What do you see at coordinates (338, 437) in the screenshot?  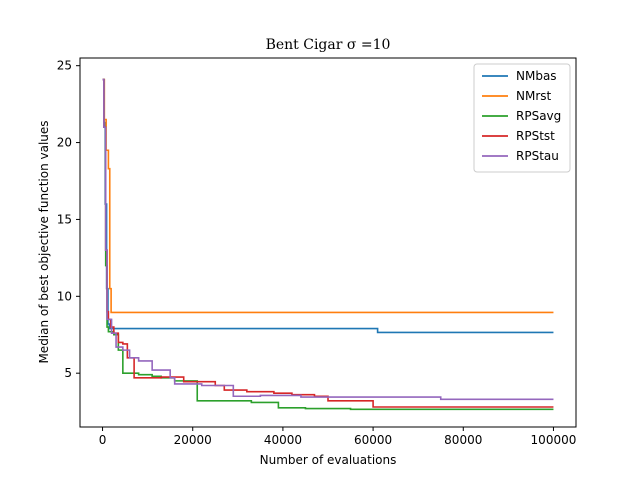 I see `x-axis-ticks: 0 20000 40000 60000 80000 100000` at bounding box center [338, 437].